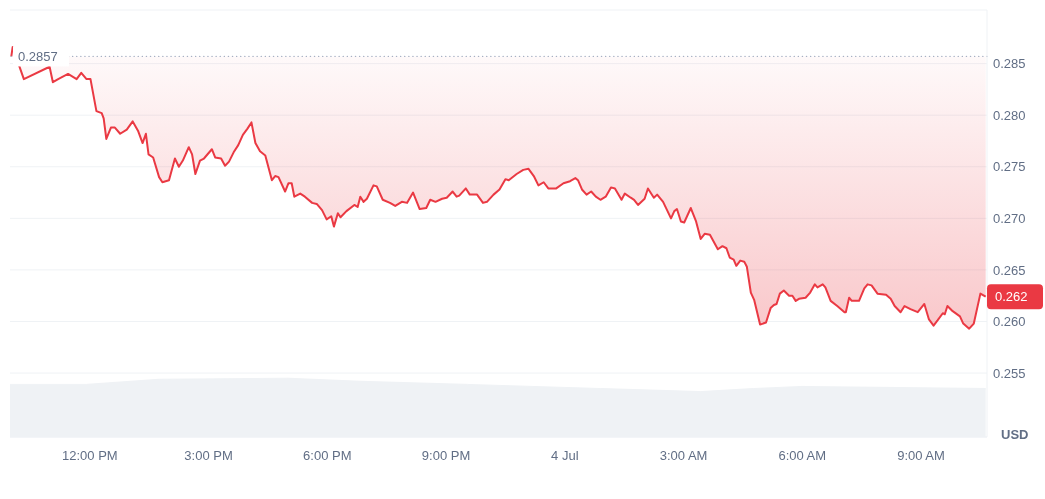 This screenshot has width=1045, height=499. Describe the element at coordinates (1009, 270) in the screenshot. I see `y-tick-label: 0.265` at that location.